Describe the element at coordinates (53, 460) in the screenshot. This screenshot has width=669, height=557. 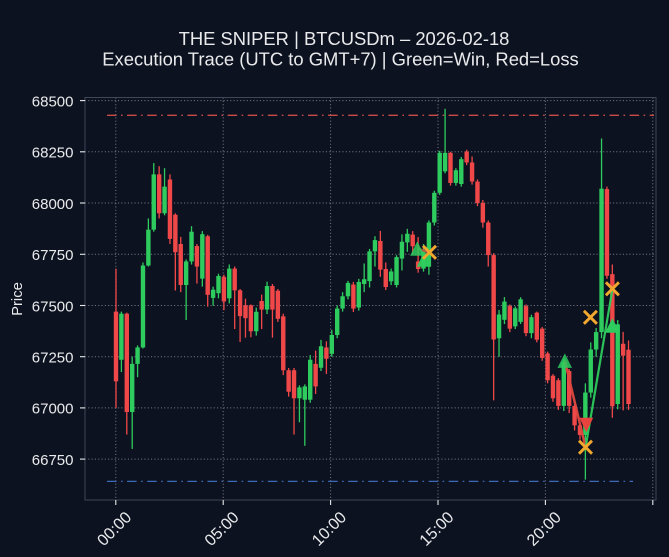
I see `svg-text: 66750` at that location.